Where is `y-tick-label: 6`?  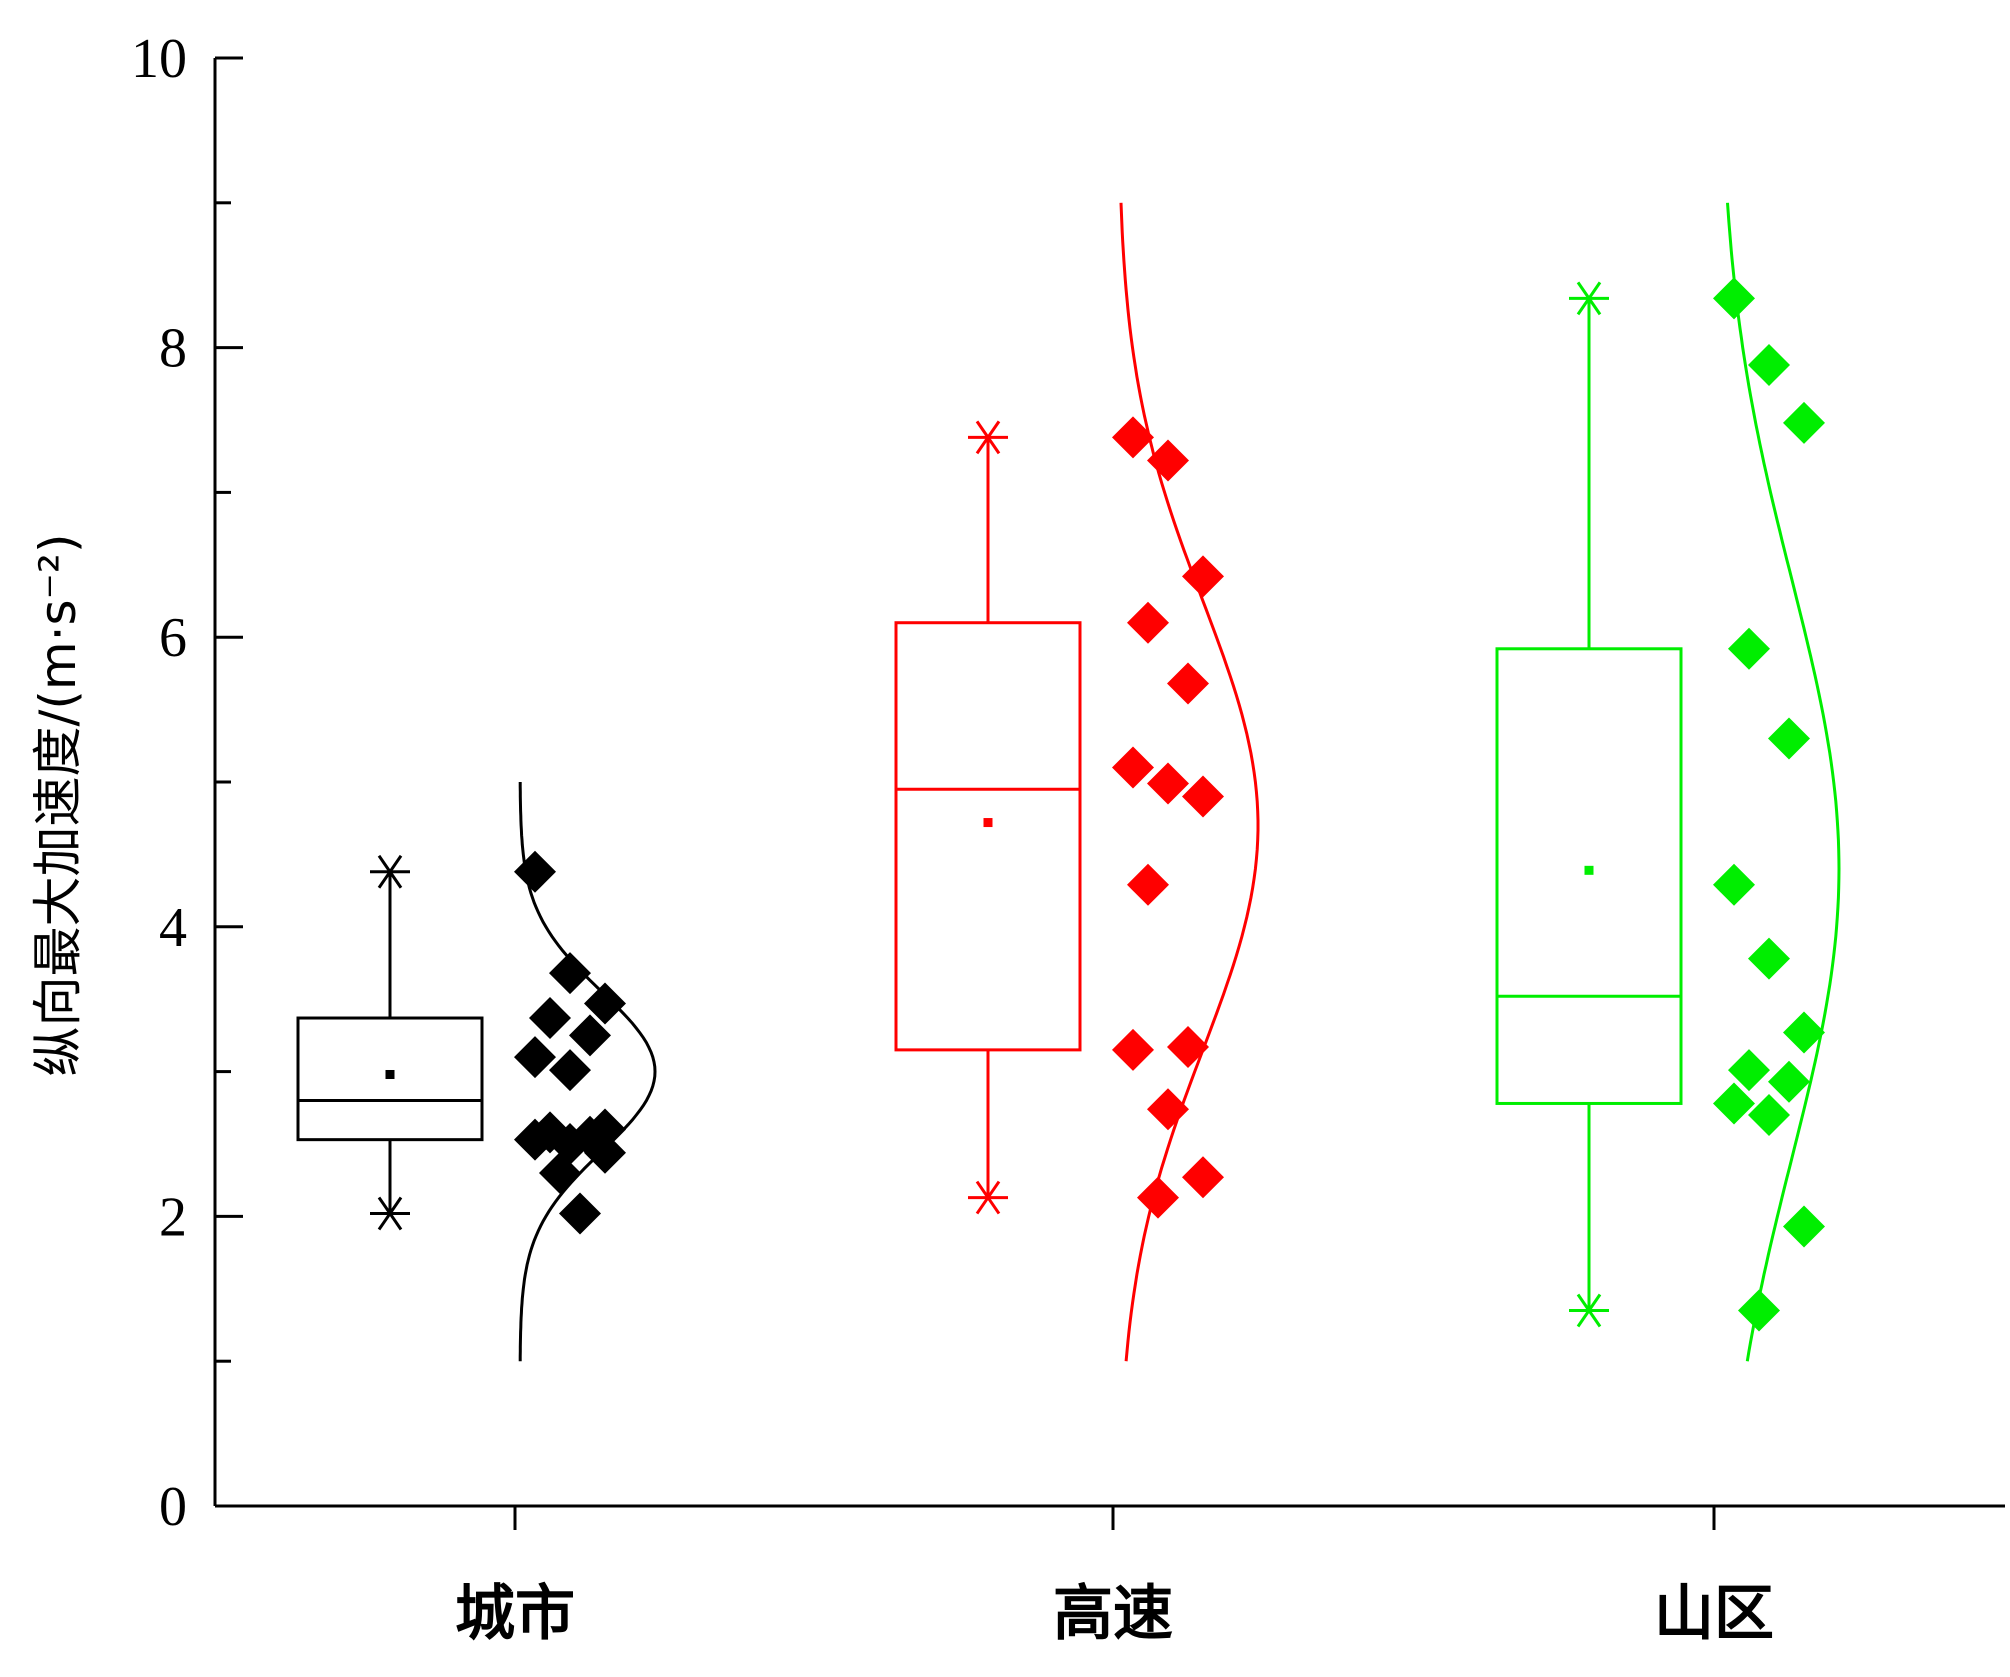 y-tick-label: 6 is located at coordinates (173, 638).